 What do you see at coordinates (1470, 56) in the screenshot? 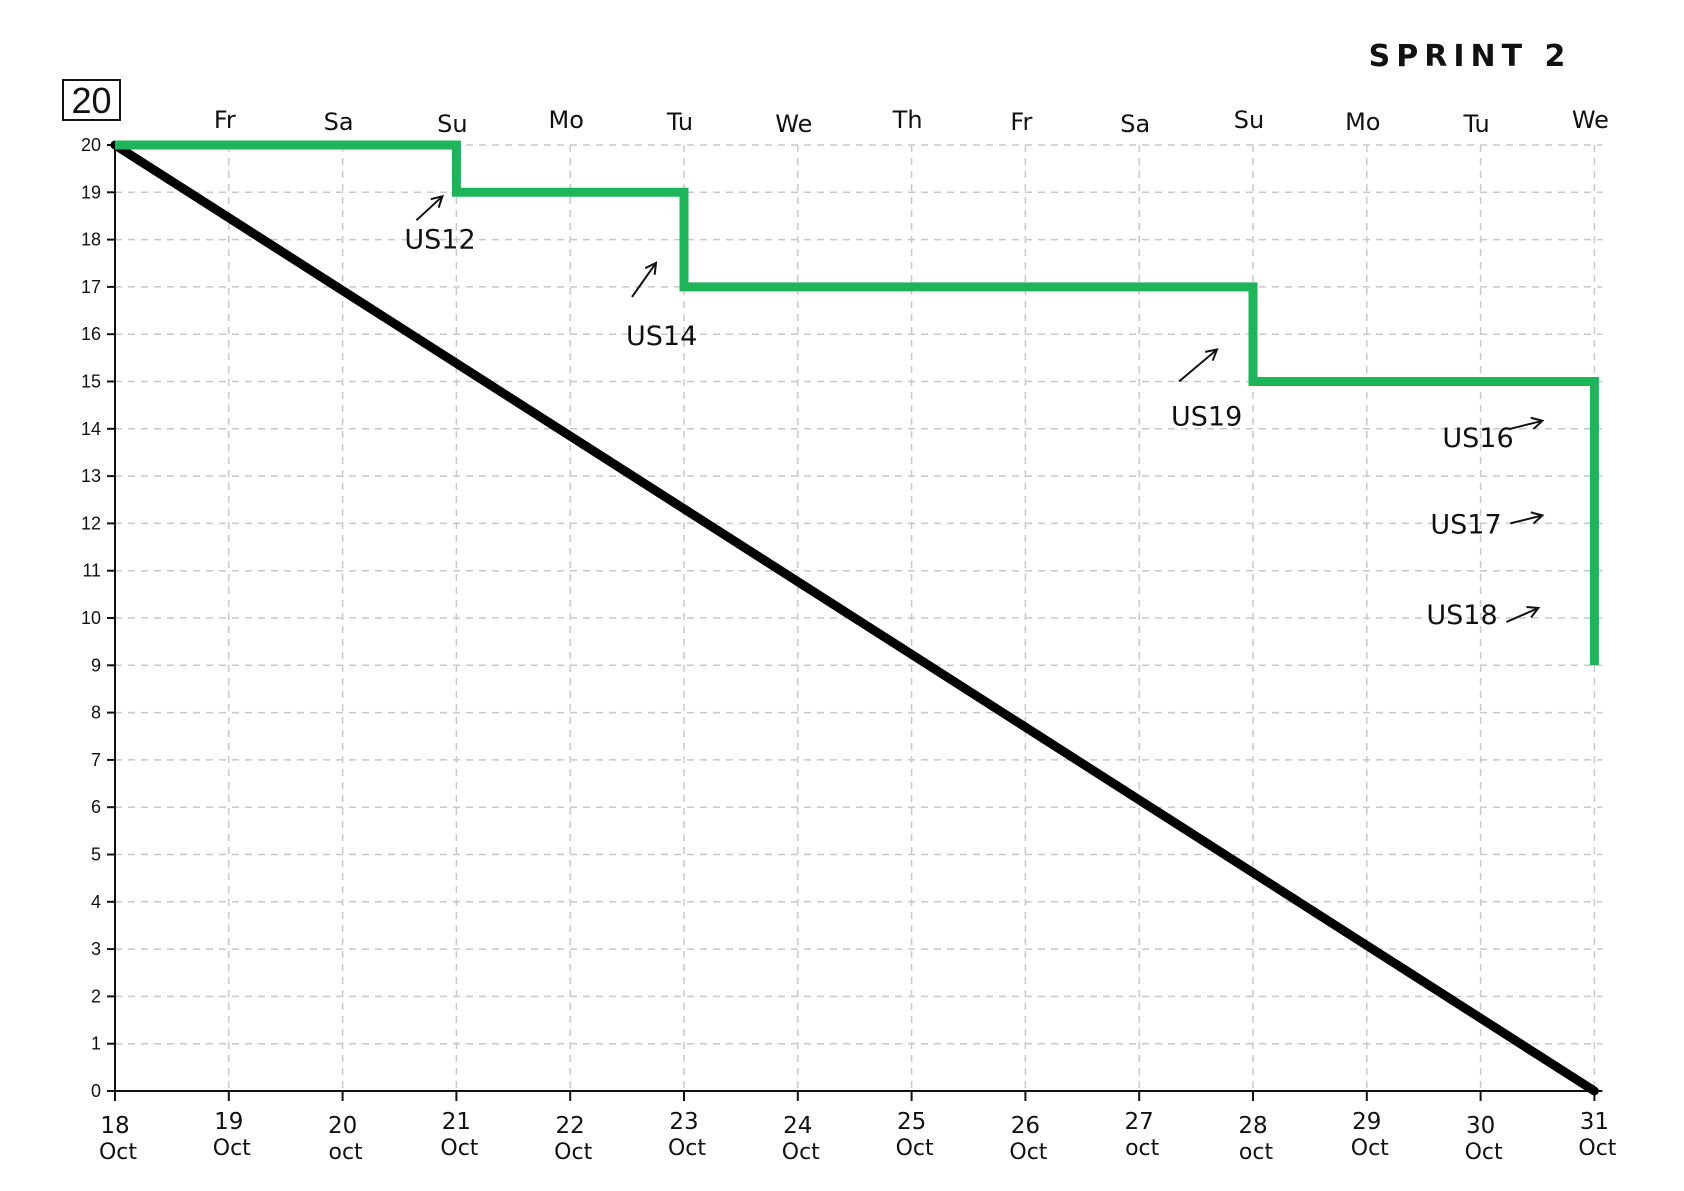
I see `chart-title: SPRINT 2` at bounding box center [1470, 56].